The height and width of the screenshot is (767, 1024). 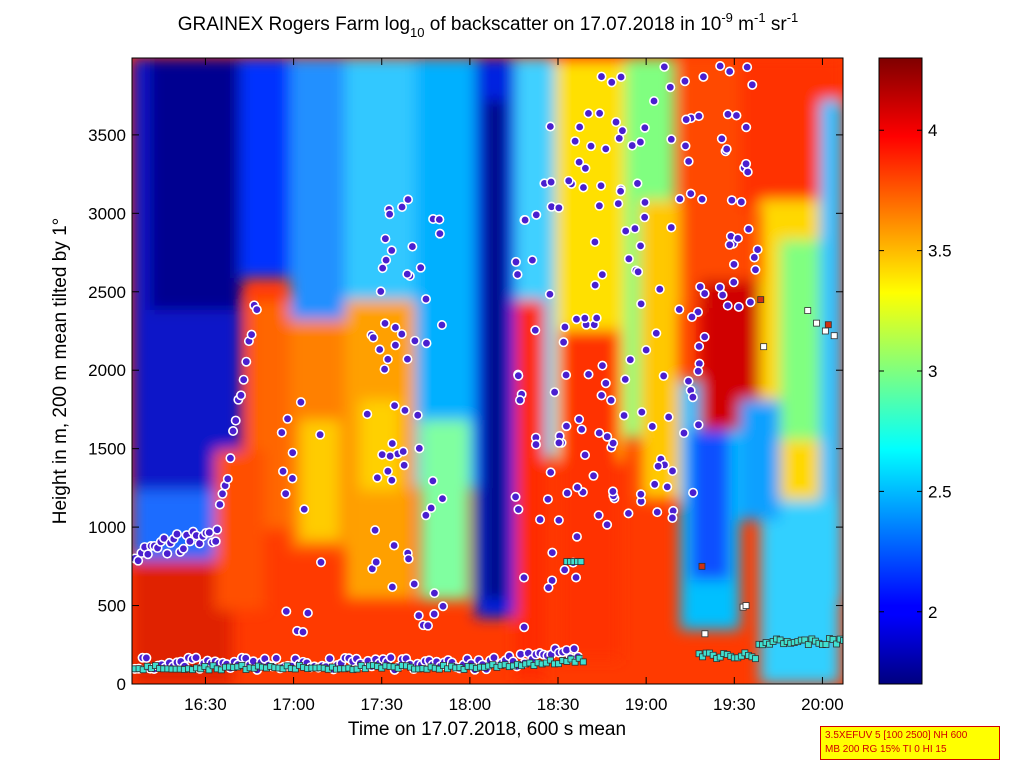 I want to click on y-tick-label: 1500, so click(x=107, y=449).